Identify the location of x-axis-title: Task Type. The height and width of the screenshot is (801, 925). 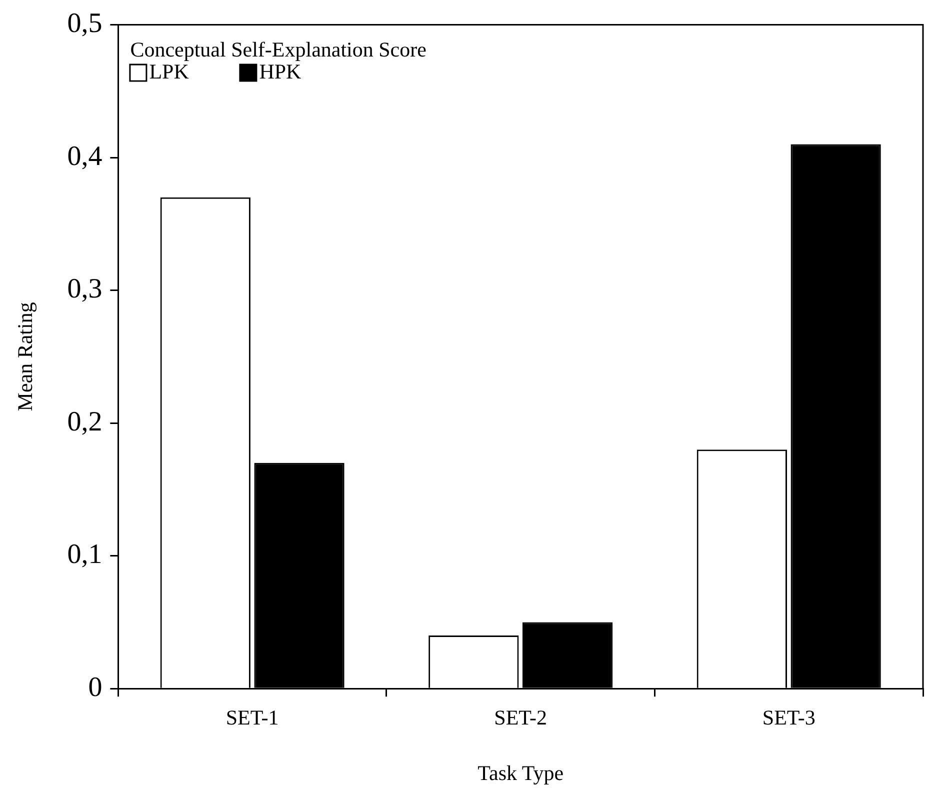
(521, 772).